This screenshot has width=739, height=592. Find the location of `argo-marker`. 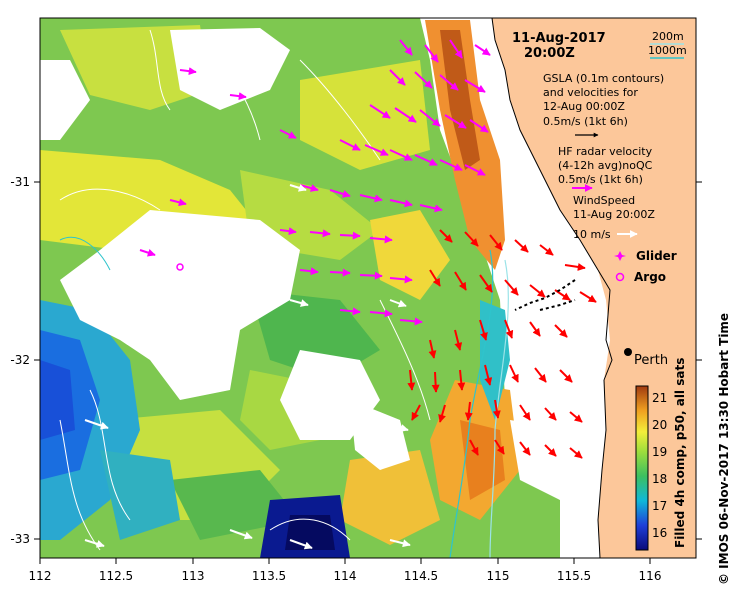

argo-marker is located at coordinates (180, 267).